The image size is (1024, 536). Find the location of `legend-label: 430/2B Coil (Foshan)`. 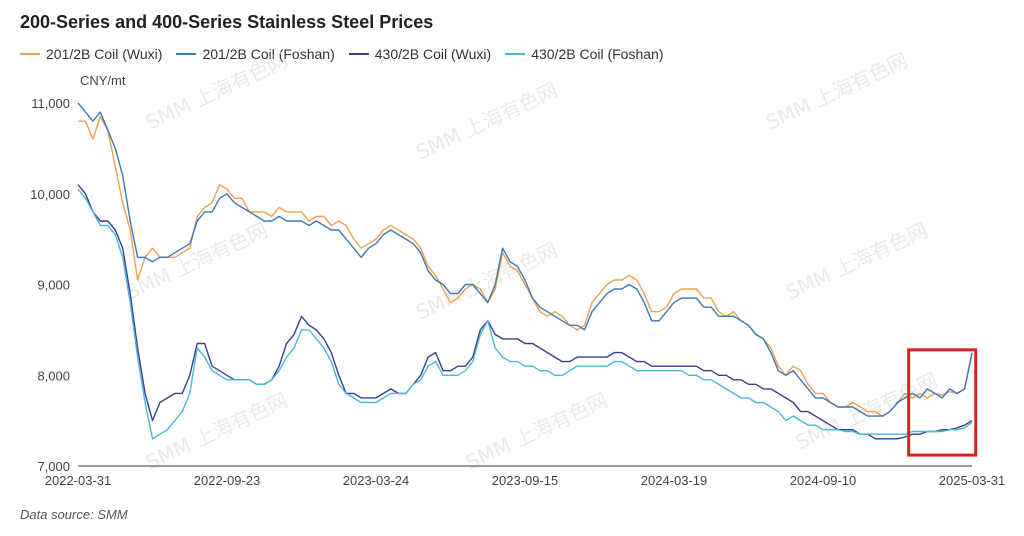

legend-label: 430/2B Coil (Foshan) is located at coordinates (597, 54).